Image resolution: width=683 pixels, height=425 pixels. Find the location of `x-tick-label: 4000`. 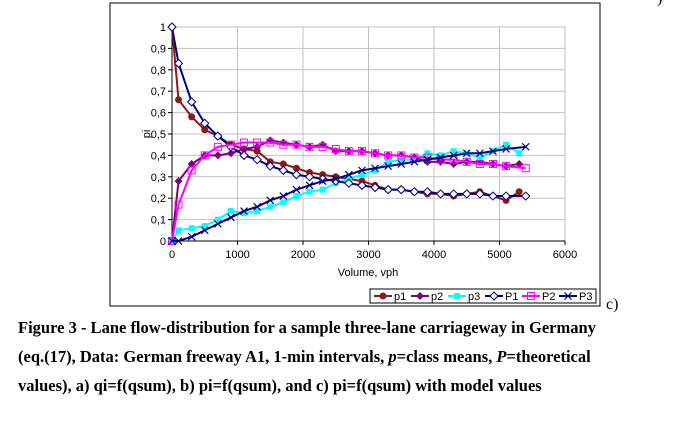

x-tick-label: 4000 is located at coordinates (434, 255).